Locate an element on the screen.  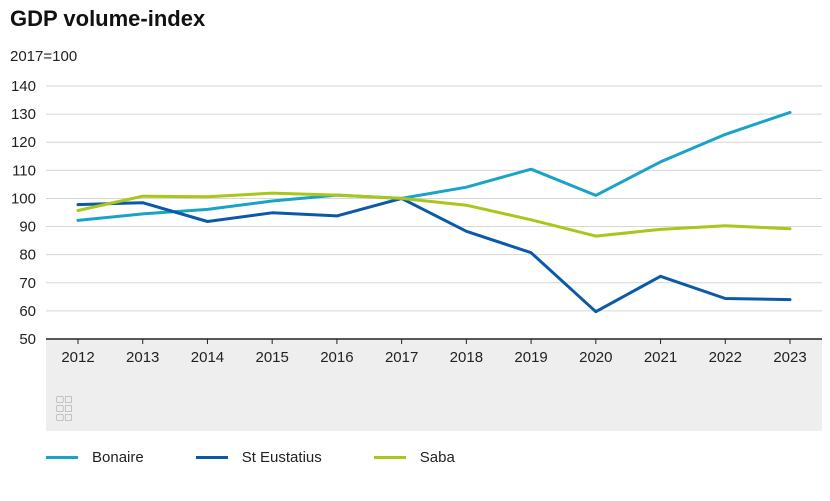
x-tick-label: 2014 is located at coordinates (207, 357).